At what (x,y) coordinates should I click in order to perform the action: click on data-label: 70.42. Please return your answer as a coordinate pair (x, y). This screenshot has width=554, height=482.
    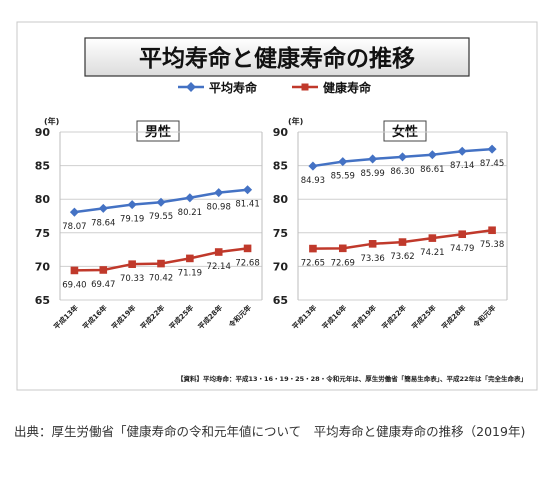
    Looking at the image, I should click on (161, 279).